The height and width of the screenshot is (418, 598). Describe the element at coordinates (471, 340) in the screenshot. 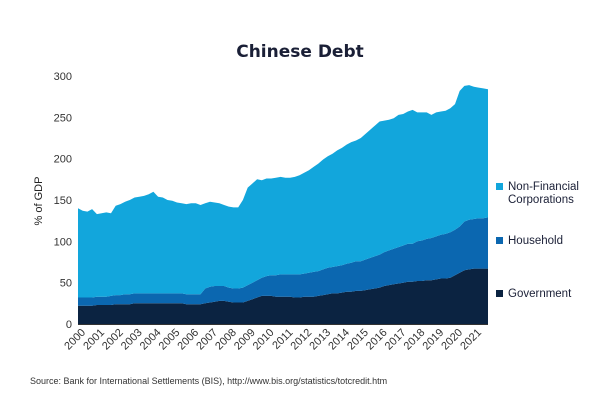

I see `x-tick-label-21: 2021` at that location.